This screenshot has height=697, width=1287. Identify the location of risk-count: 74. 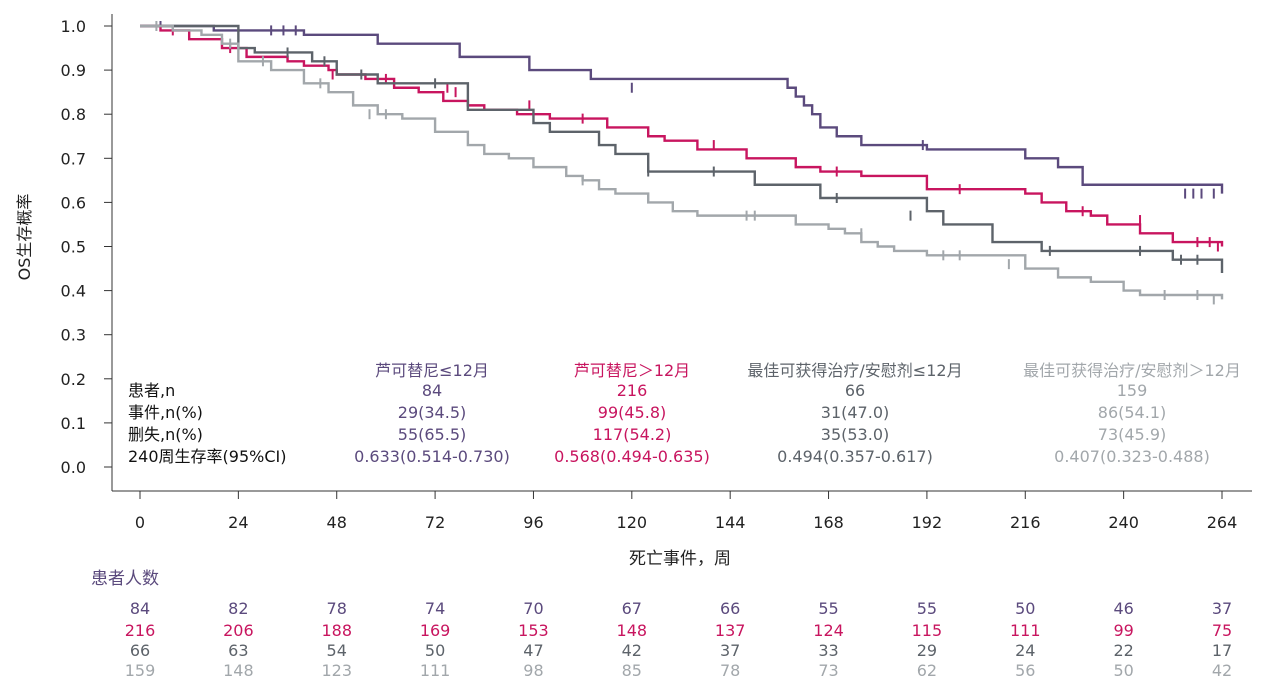
(435, 608).